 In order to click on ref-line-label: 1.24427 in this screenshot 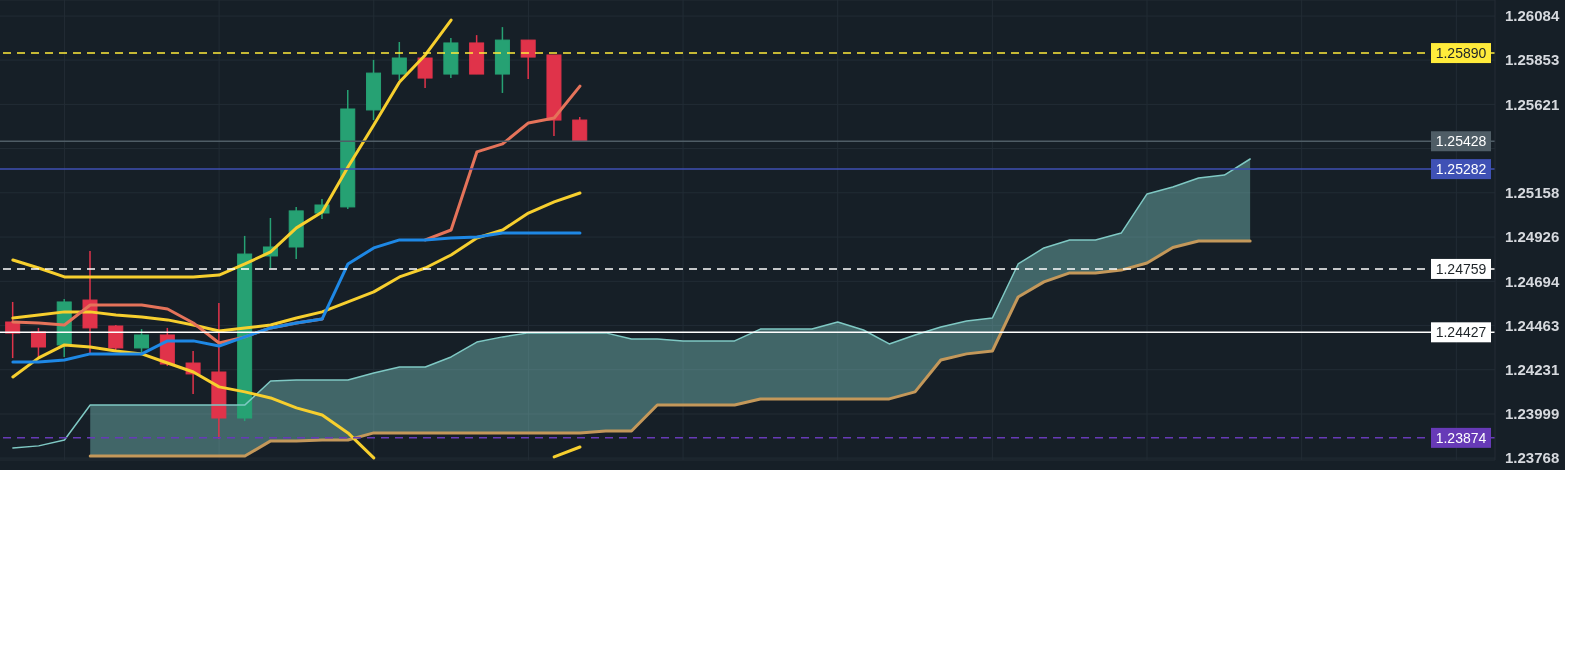, I will do `click(1461, 332)`.